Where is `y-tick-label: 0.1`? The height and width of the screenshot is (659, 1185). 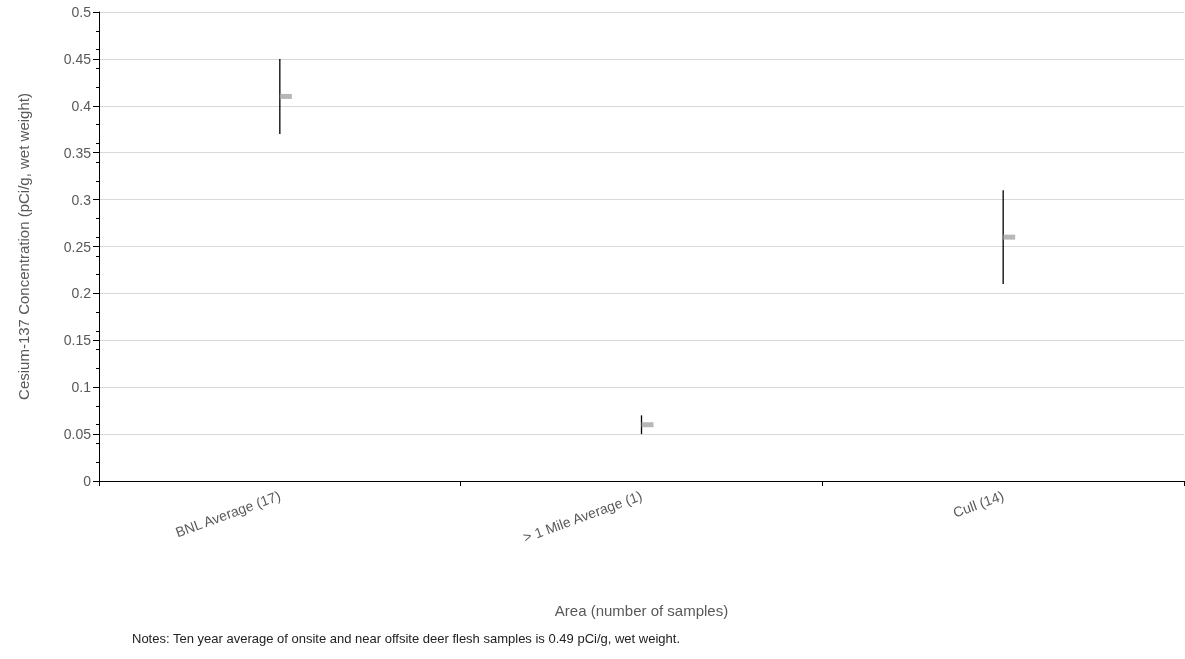 y-tick-label: 0.1 is located at coordinates (81, 387).